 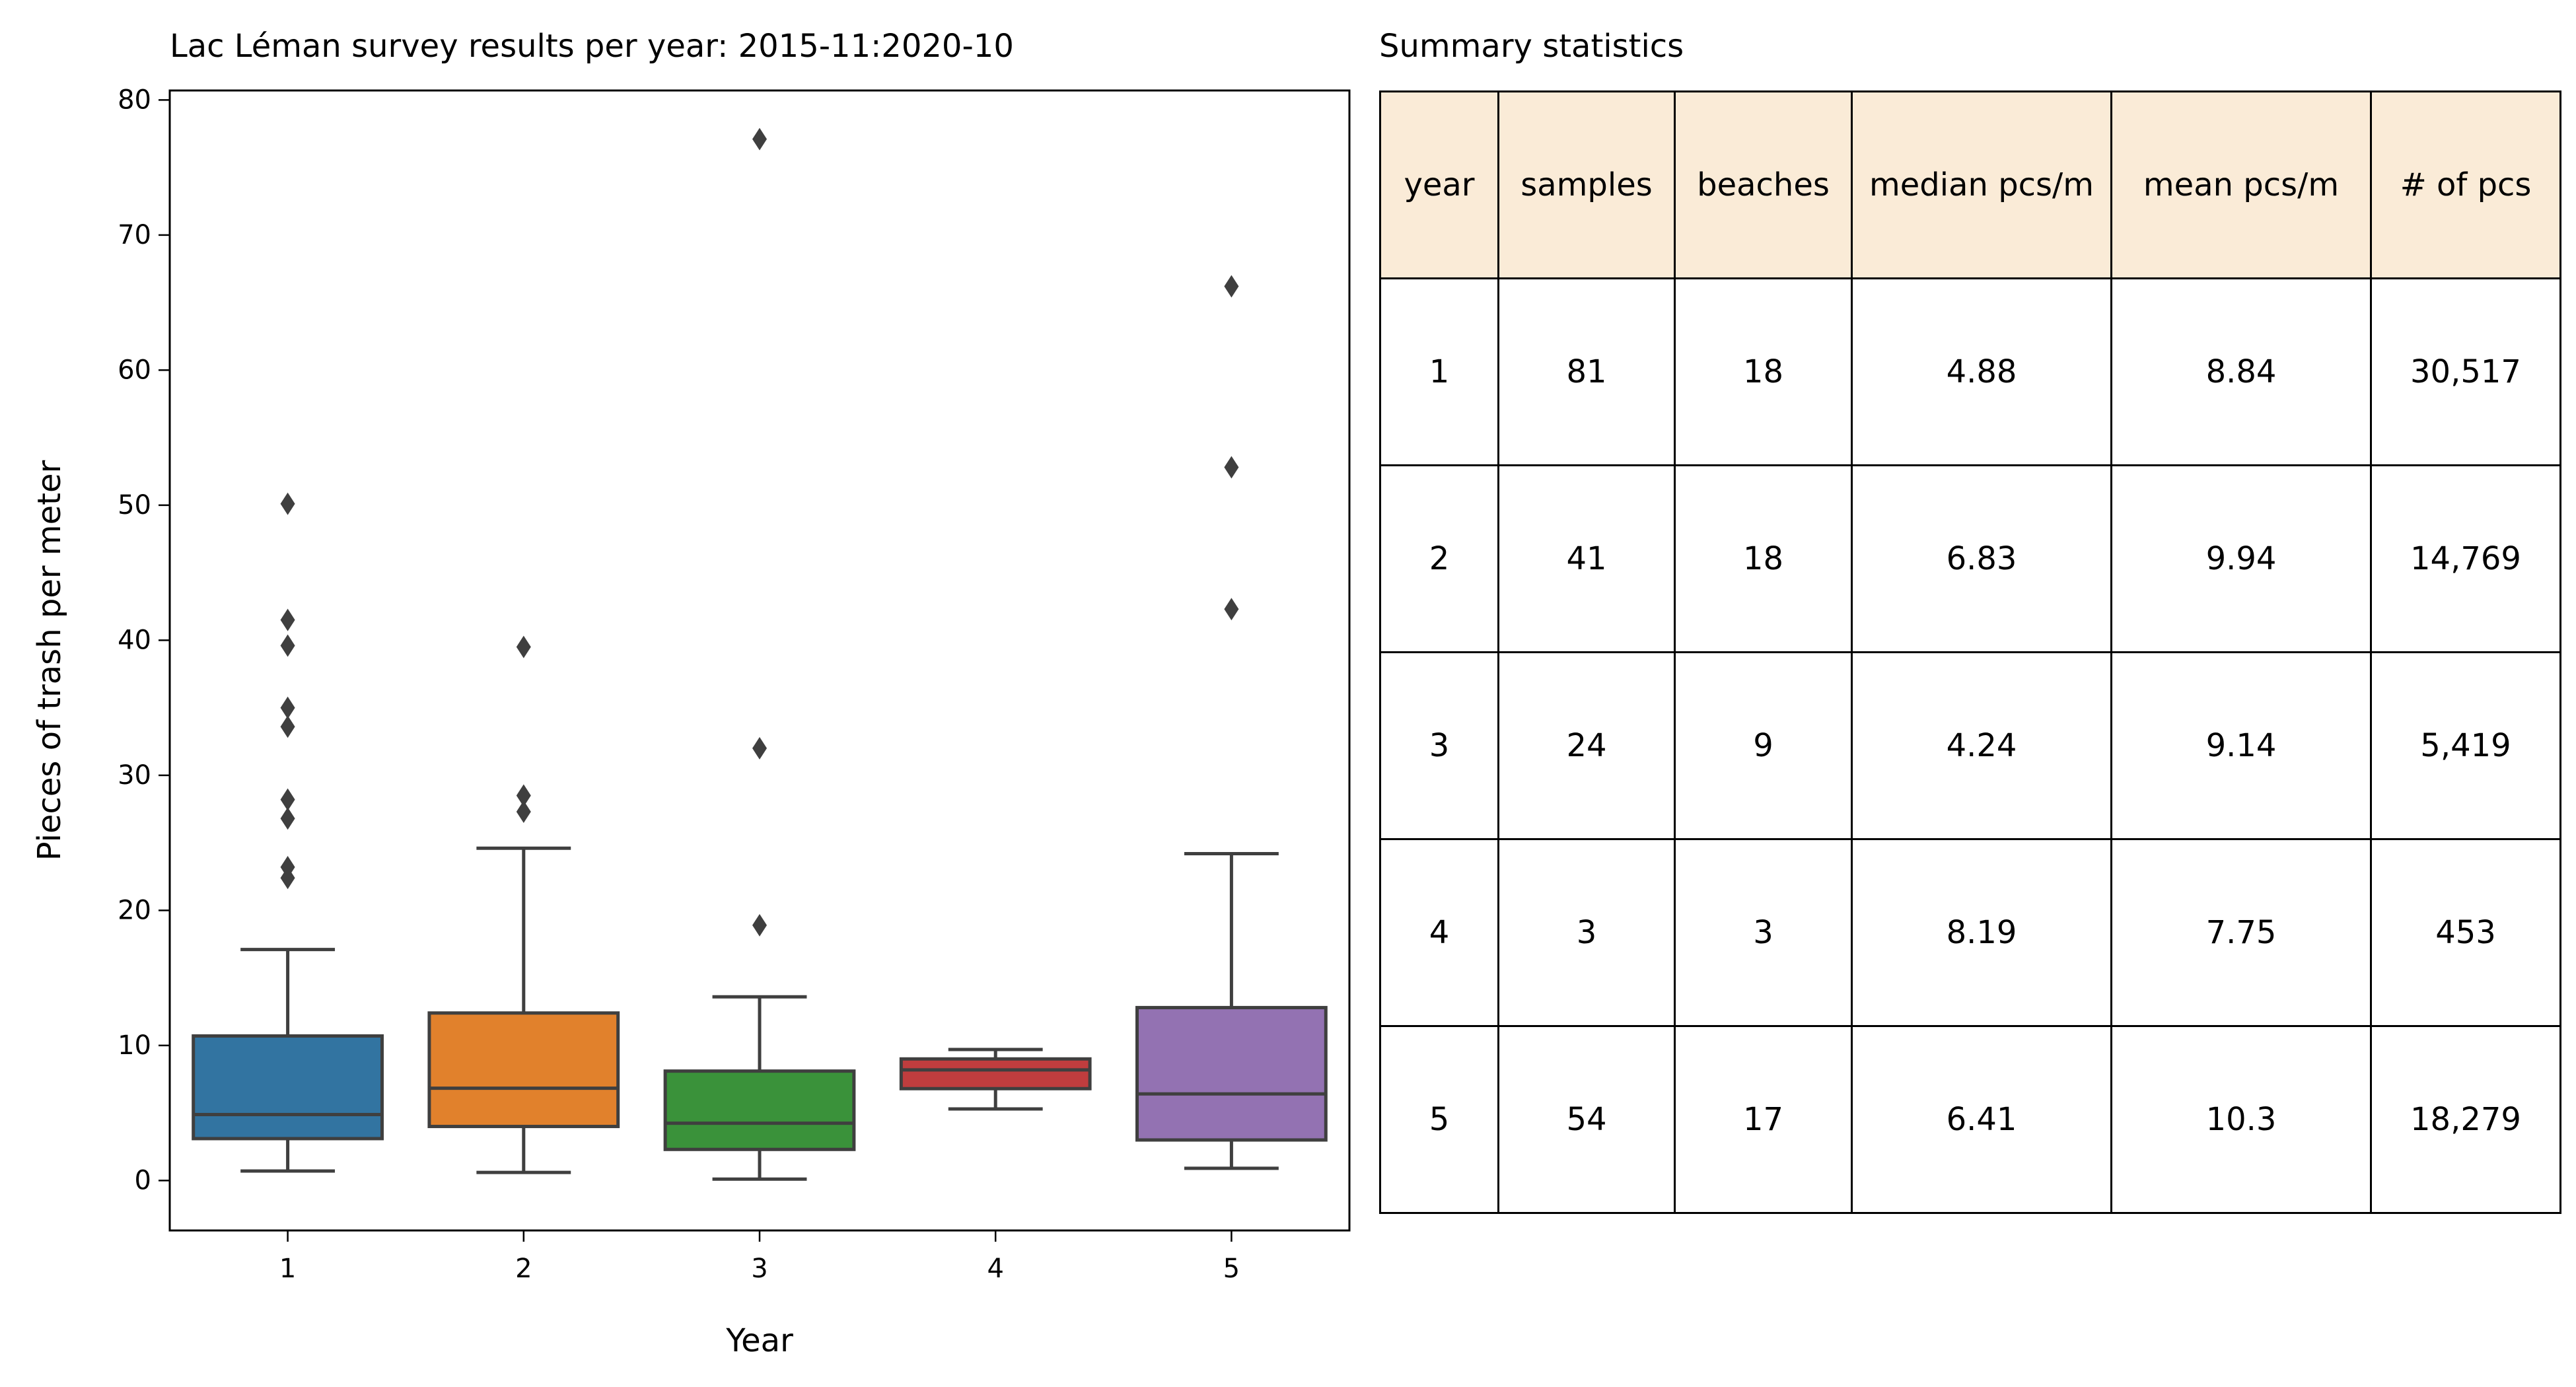 What do you see at coordinates (2466, 1119) in the screenshot?
I see `table-cell: 18,279` at bounding box center [2466, 1119].